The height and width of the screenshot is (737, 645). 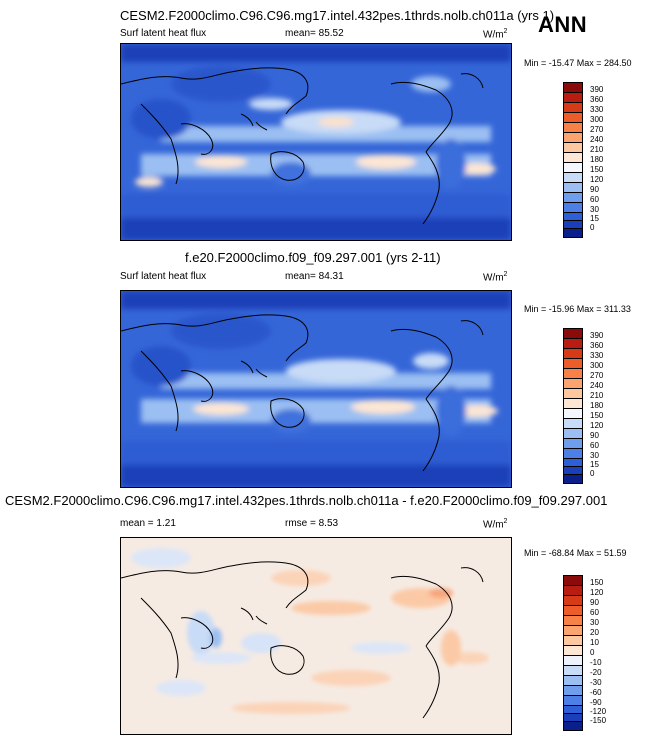 What do you see at coordinates (598, 720) in the screenshot?
I see `panel-3-colorbar-label: -150` at bounding box center [598, 720].